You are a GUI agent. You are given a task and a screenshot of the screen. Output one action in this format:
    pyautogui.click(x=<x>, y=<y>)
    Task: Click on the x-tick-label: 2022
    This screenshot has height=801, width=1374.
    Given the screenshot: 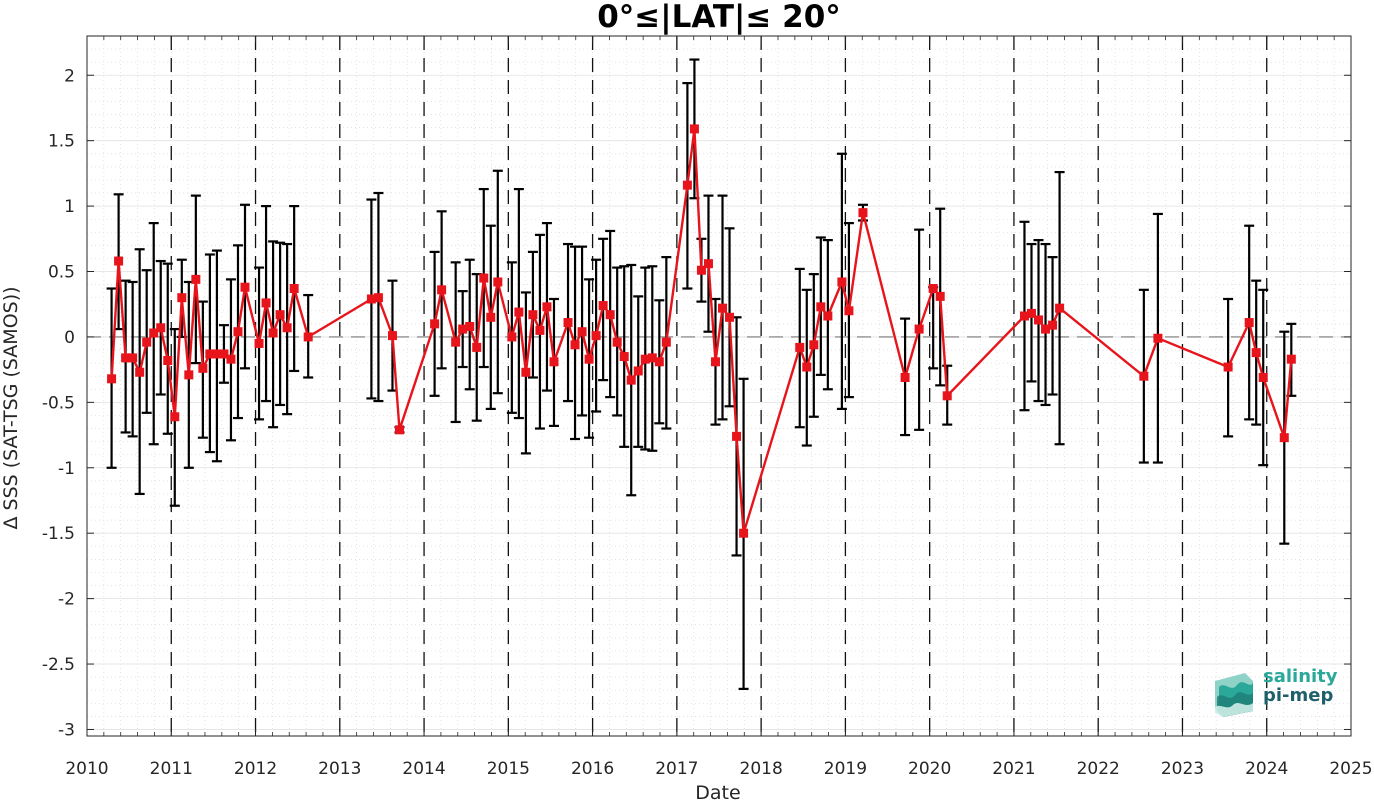 What is the action you would take?
    pyautogui.click(x=1098, y=769)
    